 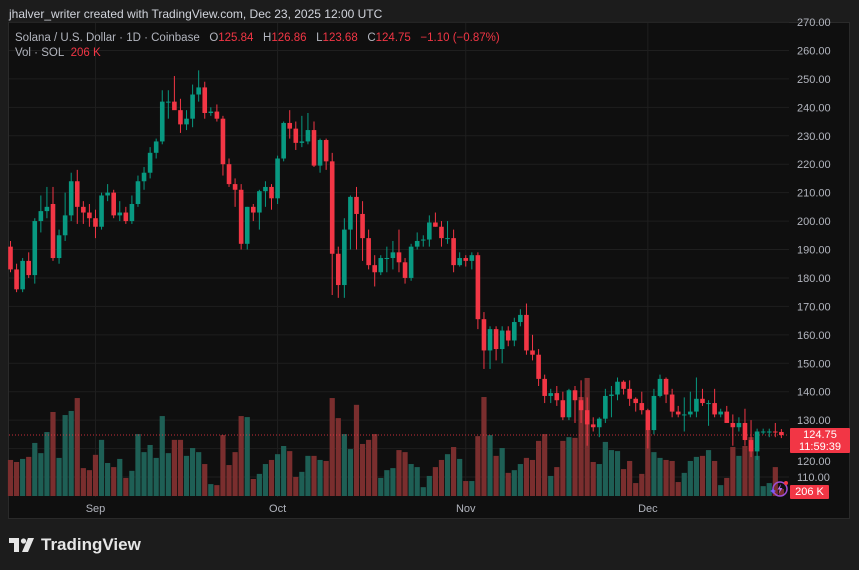 I want to click on x-tick-label: Sep, so click(x=96, y=509).